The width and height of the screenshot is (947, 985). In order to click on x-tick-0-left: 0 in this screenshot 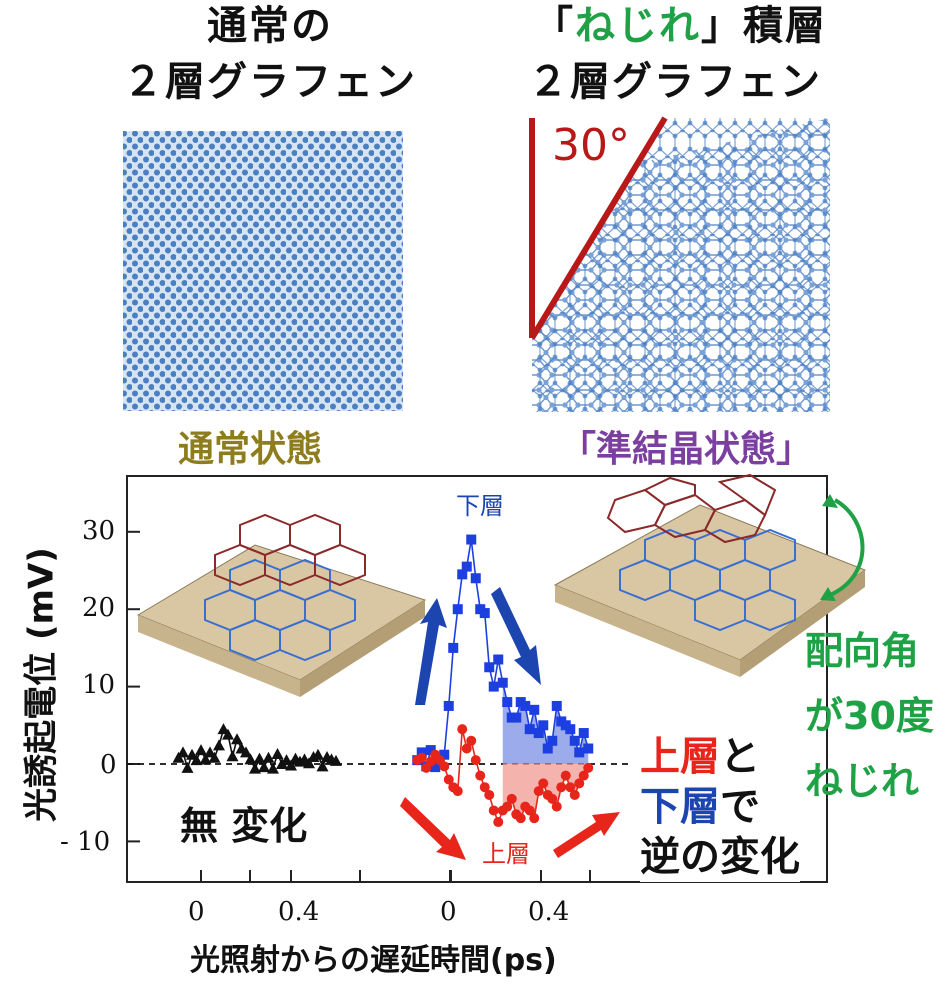, I will do `click(196, 912)`.